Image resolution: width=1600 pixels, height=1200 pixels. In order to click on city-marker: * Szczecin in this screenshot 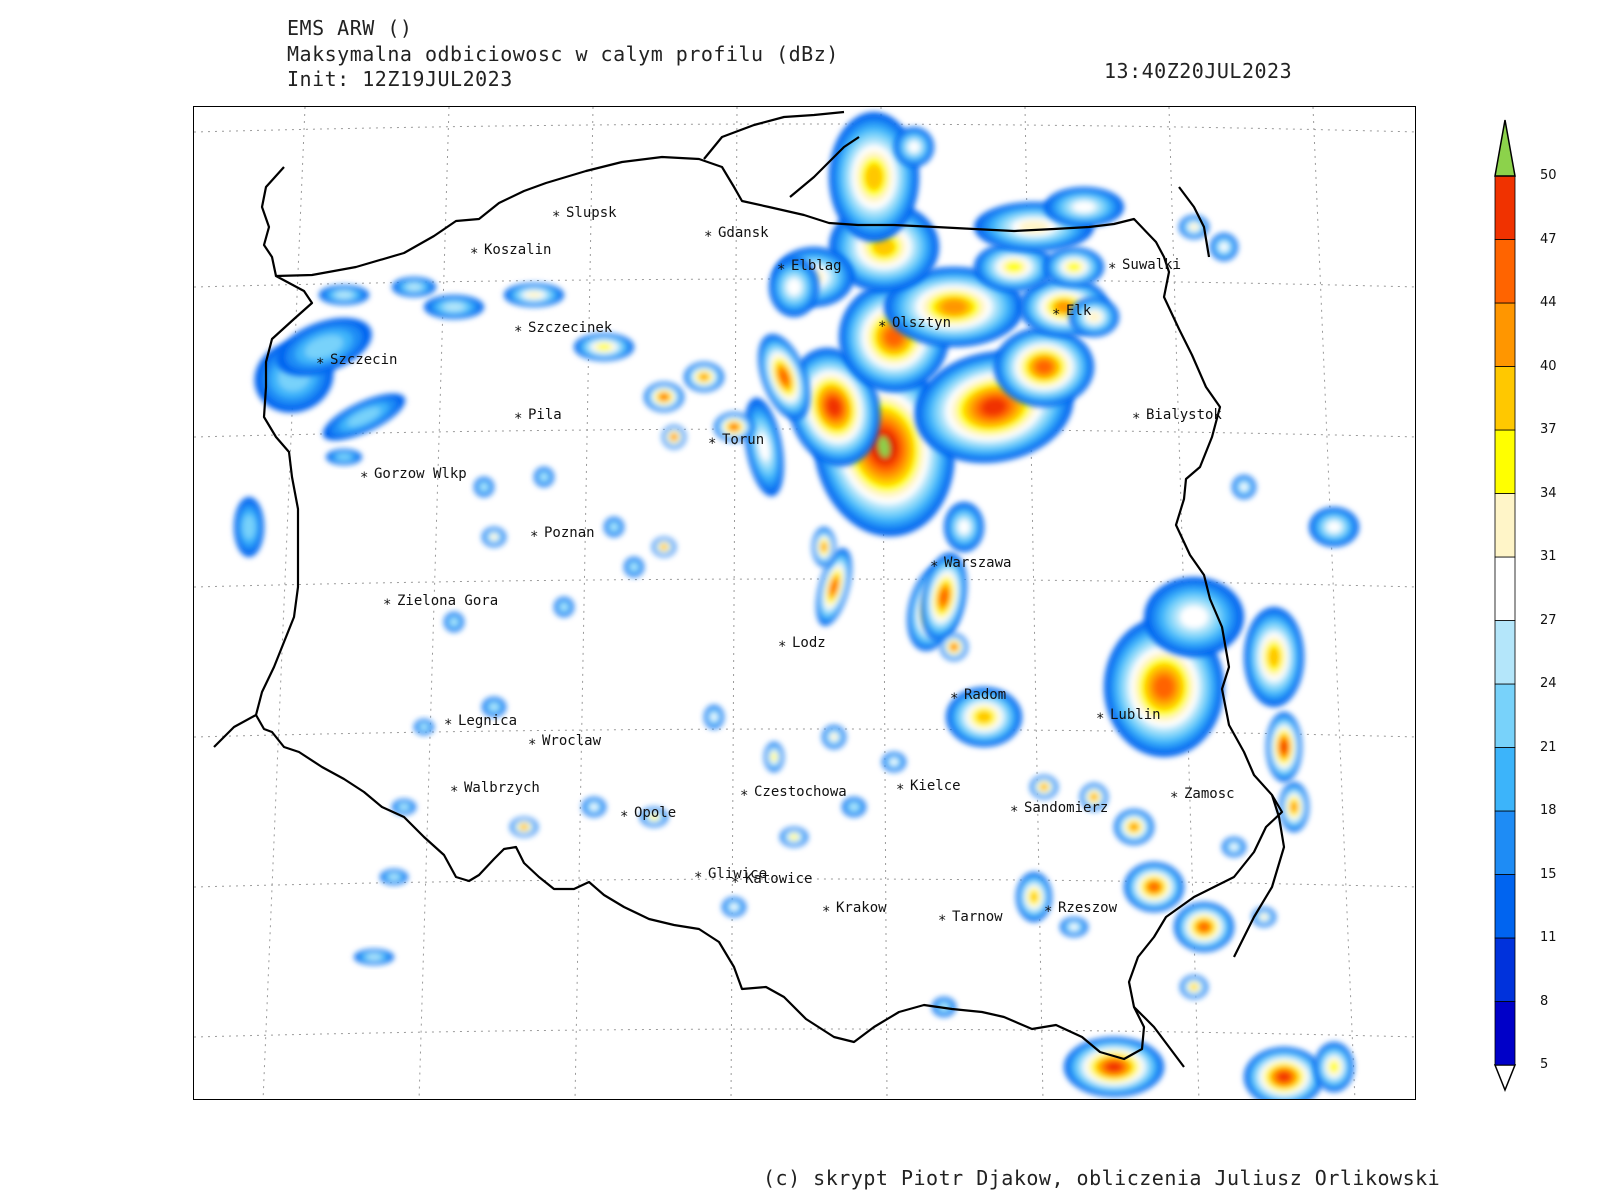, I will do `click(356, 362)`.